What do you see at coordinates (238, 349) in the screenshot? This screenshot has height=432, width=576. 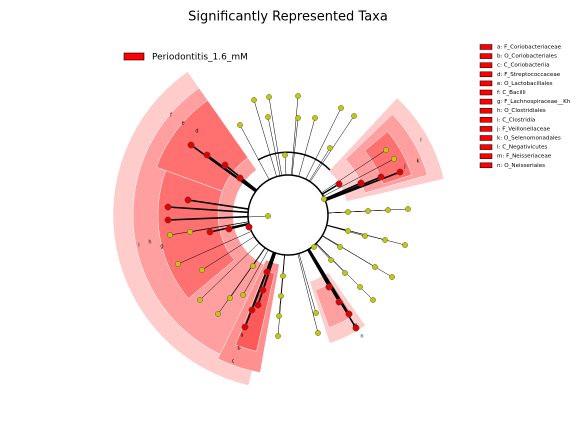 I see `sector-label: b` at bounding box center [238, 349].